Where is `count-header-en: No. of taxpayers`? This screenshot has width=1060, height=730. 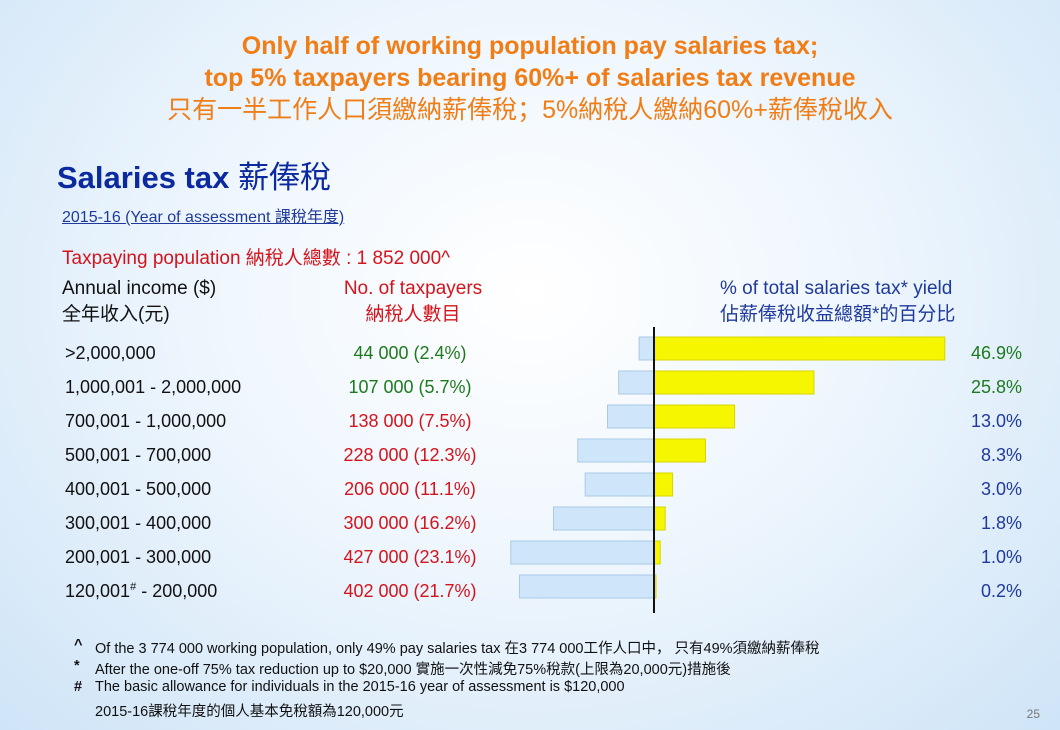
count-header-en: No. of taxpayers is located at coordinates (413, 288).